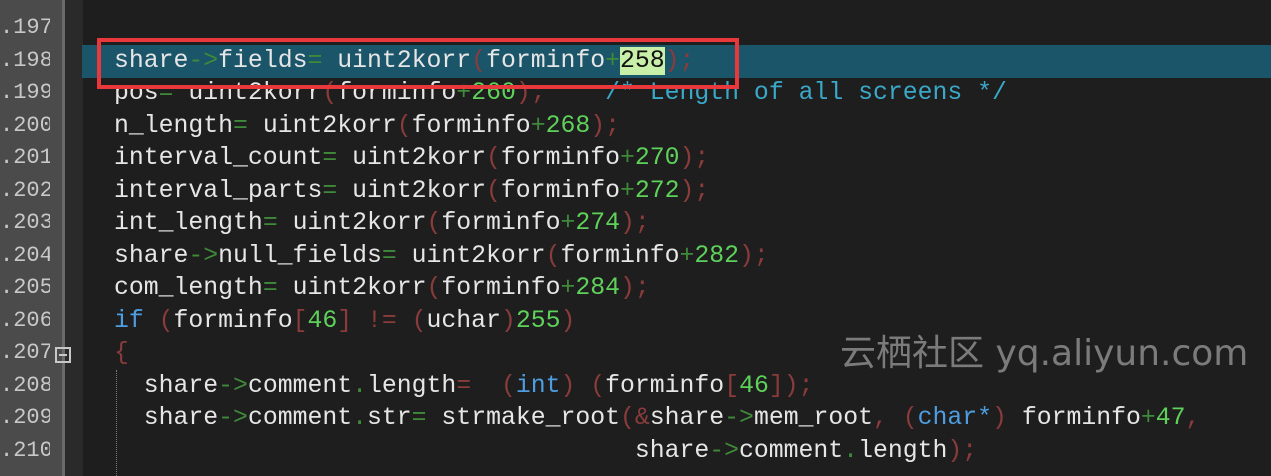 The width and height of the screenshot is (1271, 476). I want to click on code-token: strmake_root, so click(523, 418).